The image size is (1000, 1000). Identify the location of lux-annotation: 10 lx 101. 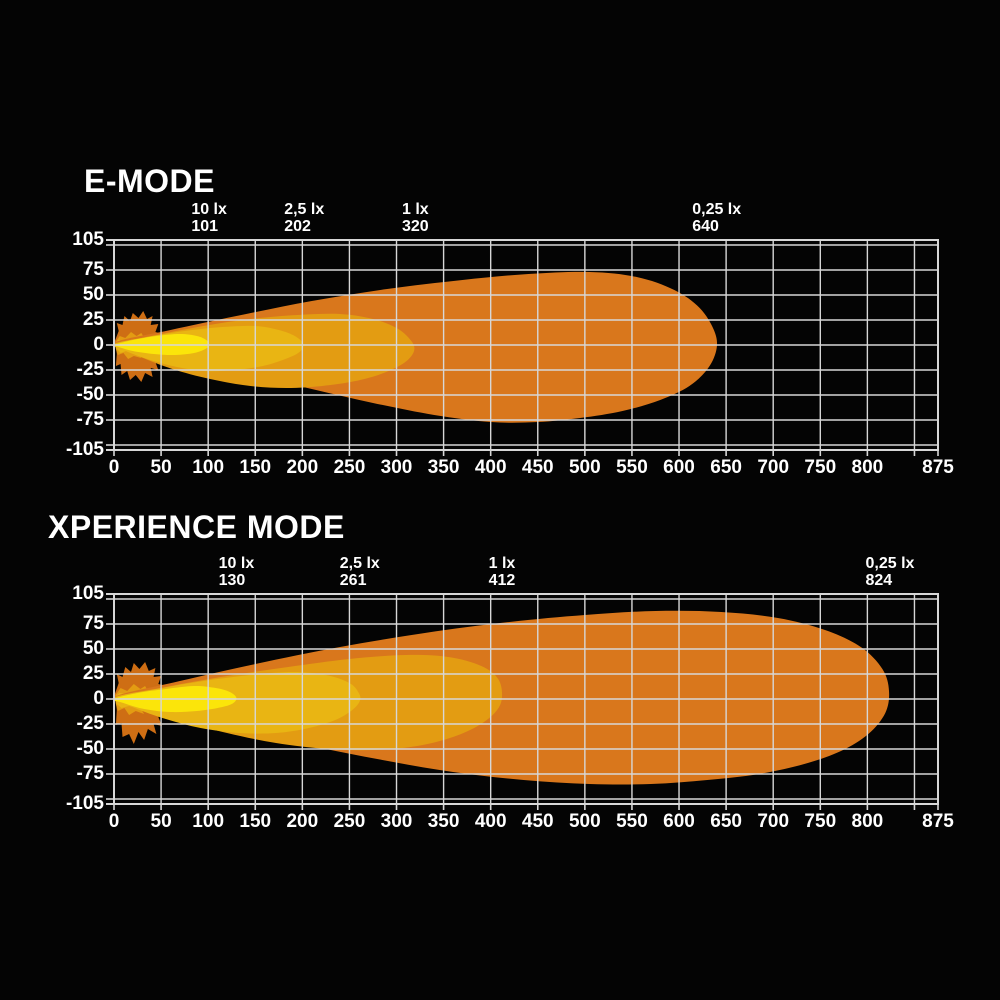
(209, 218).